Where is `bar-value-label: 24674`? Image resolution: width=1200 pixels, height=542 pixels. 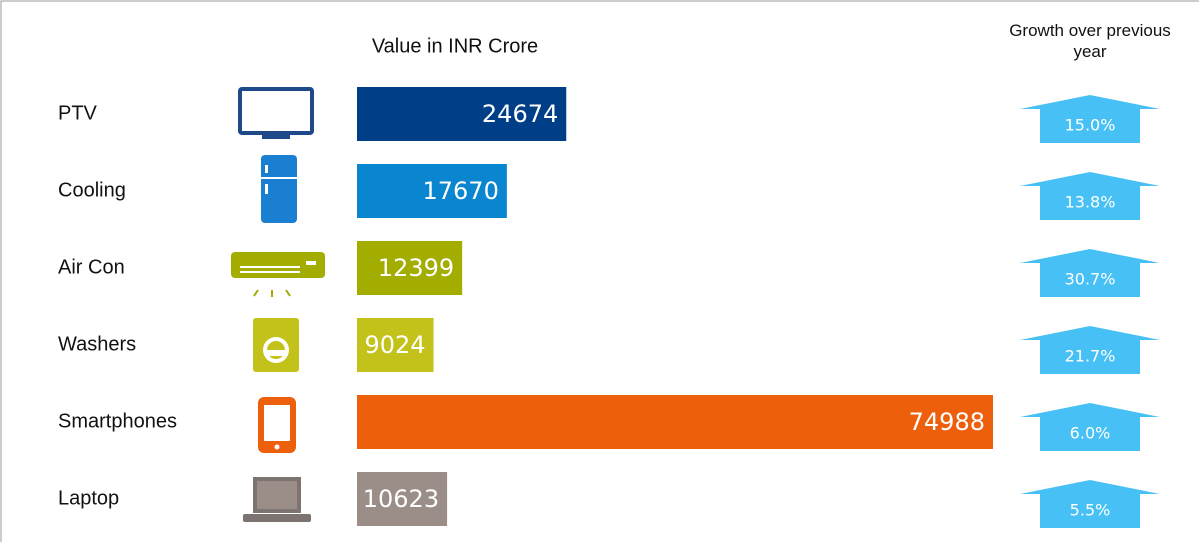
bar-value-label: 24674 is located at coordinates (520, 114).